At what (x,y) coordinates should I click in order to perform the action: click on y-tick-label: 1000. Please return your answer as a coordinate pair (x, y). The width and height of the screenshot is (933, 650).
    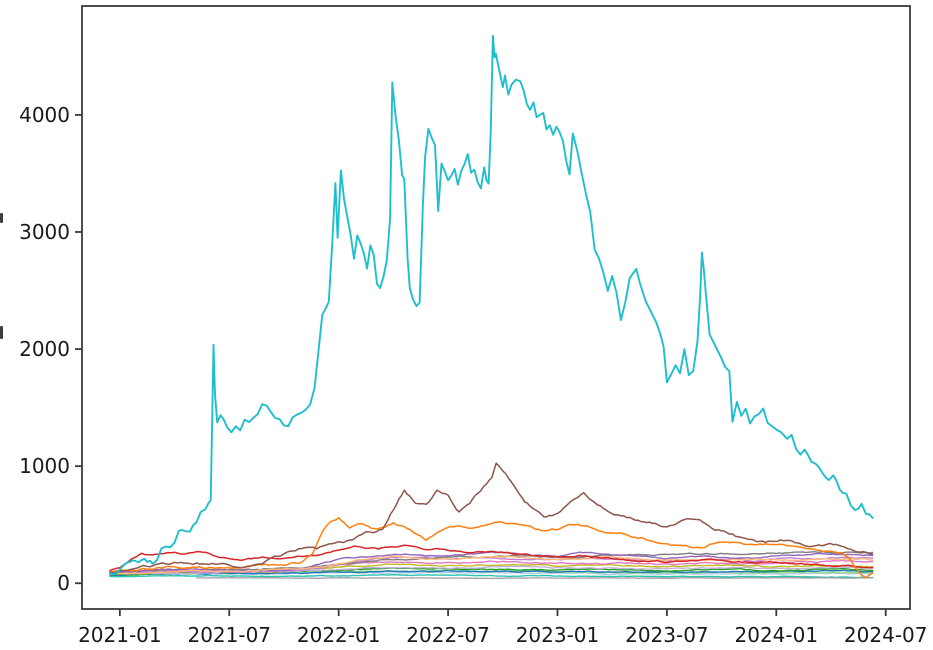
    Looking at the image, I should click on (44, 466).